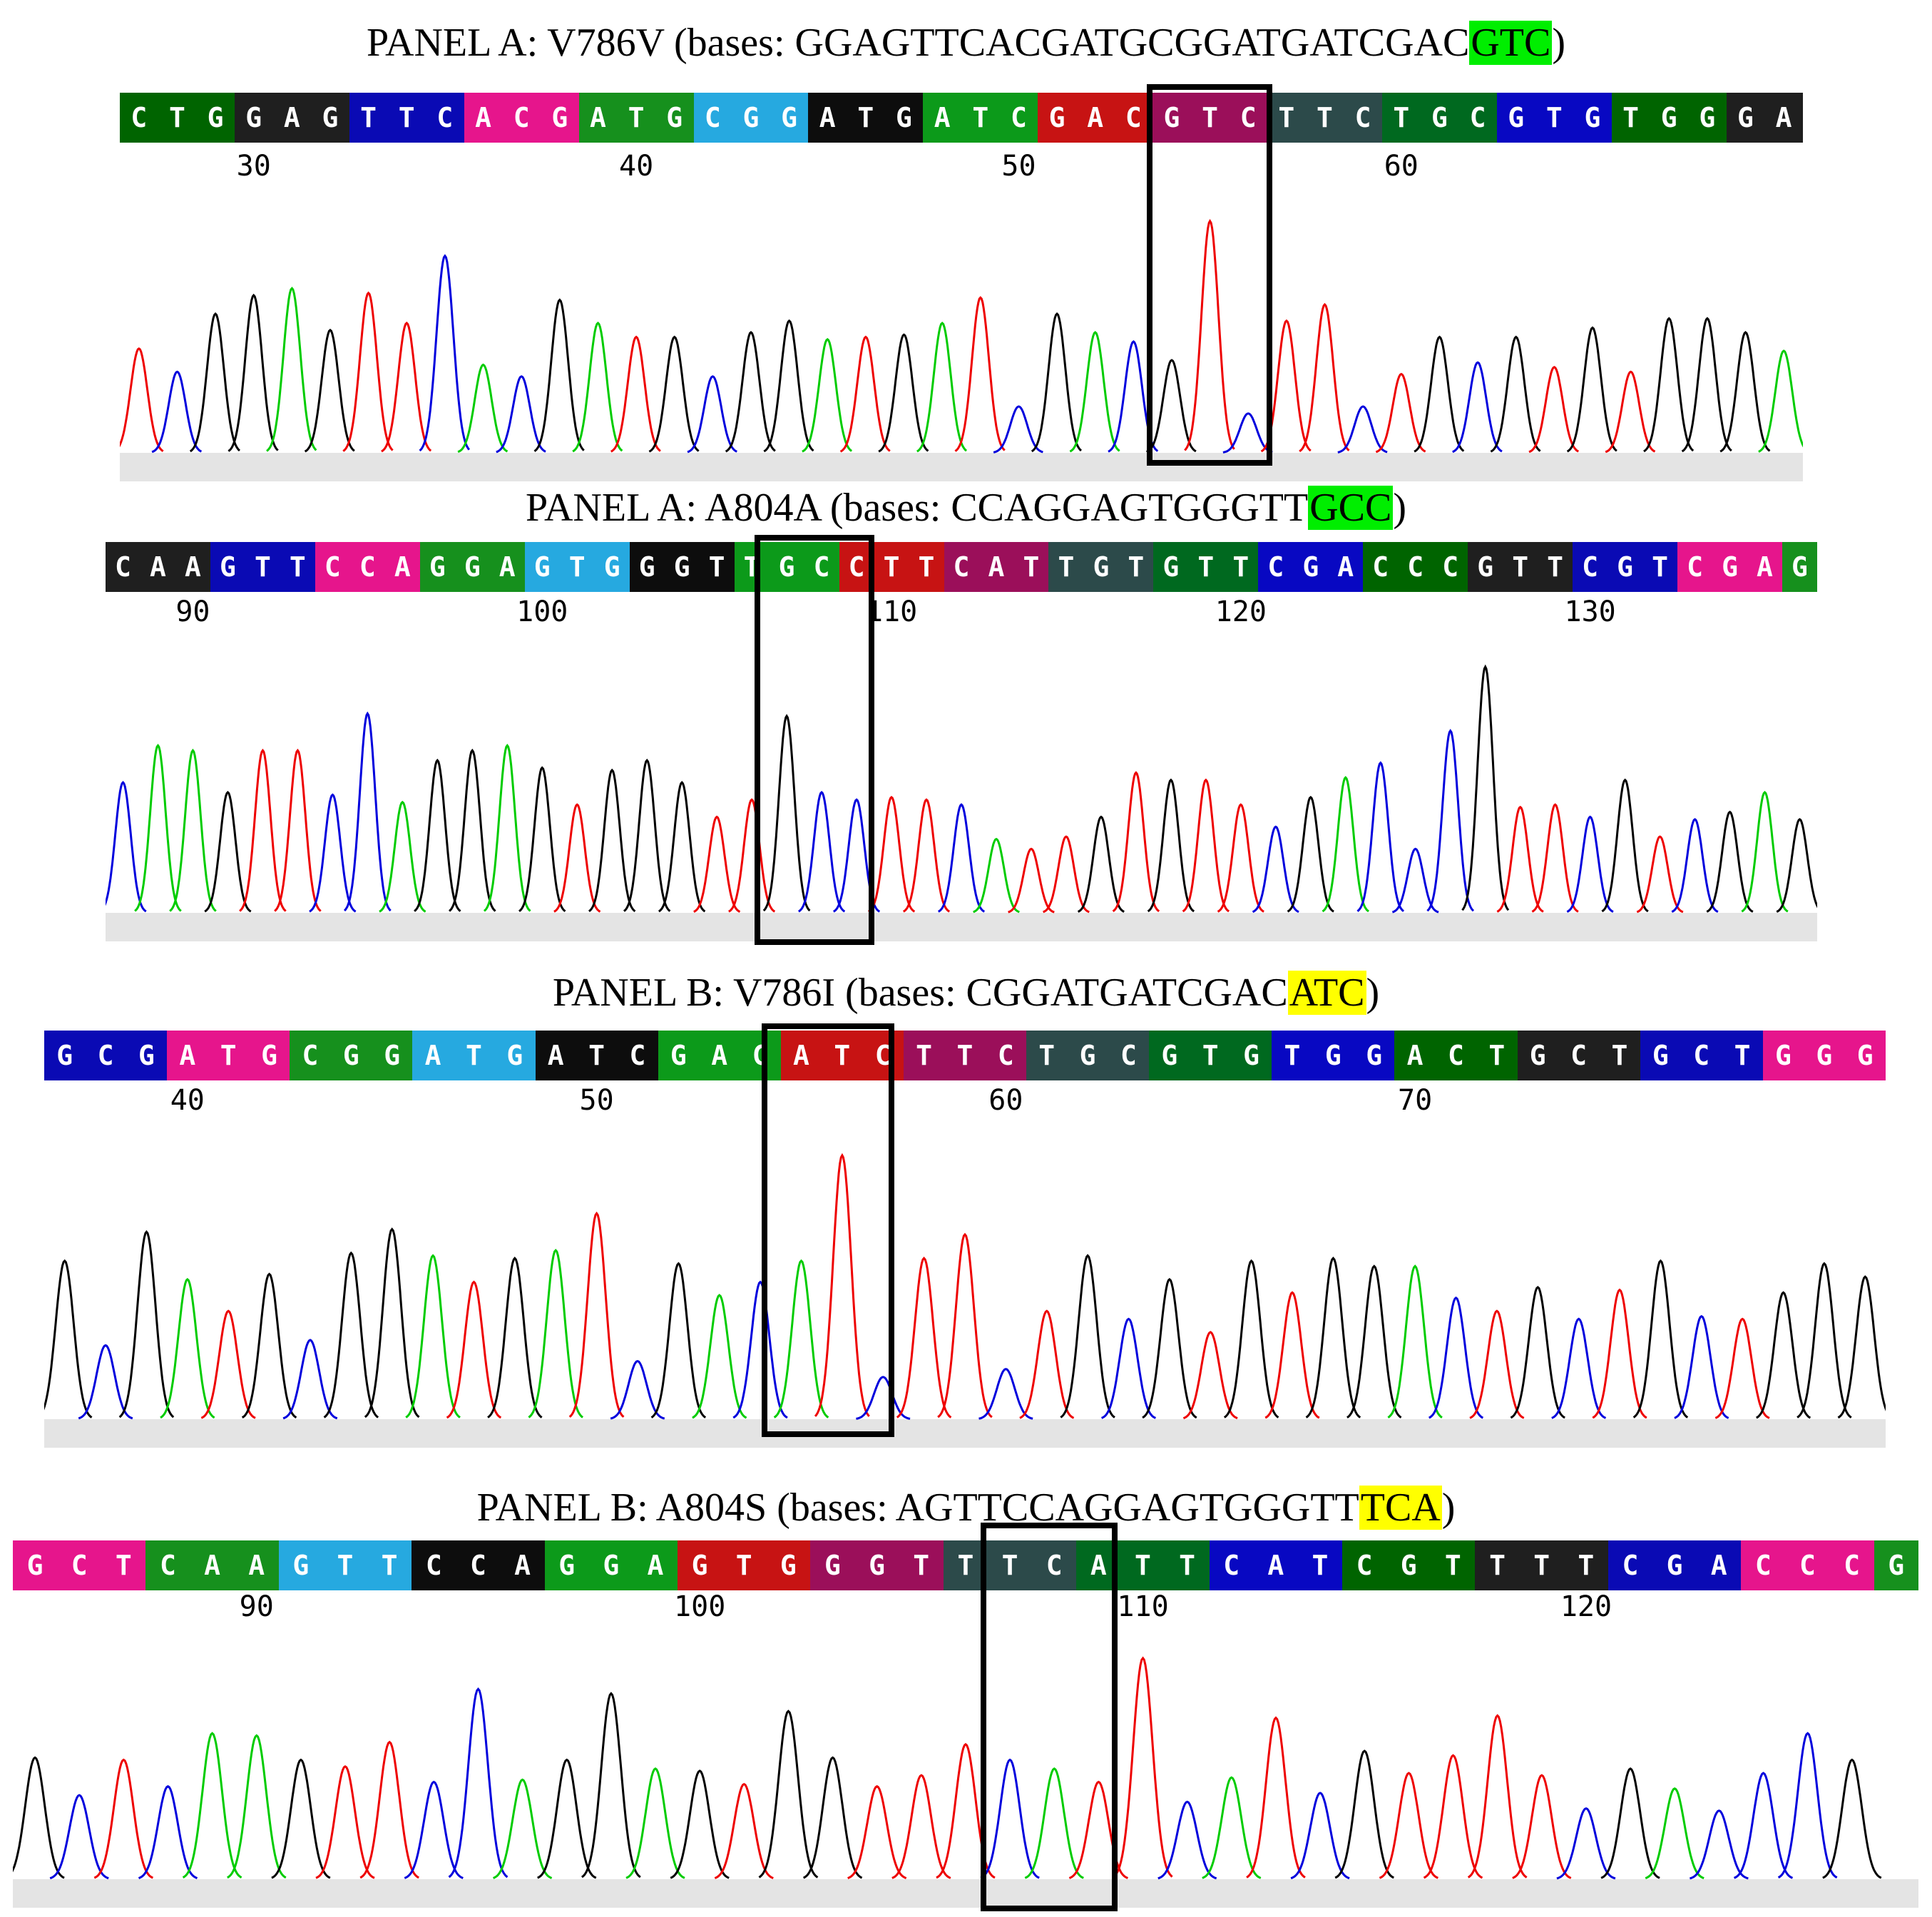 The image size is (1932, 1917). Describe the element at coordinates (700, 1607) in the screenshot. I see `position-tick-label: 100` at that location.